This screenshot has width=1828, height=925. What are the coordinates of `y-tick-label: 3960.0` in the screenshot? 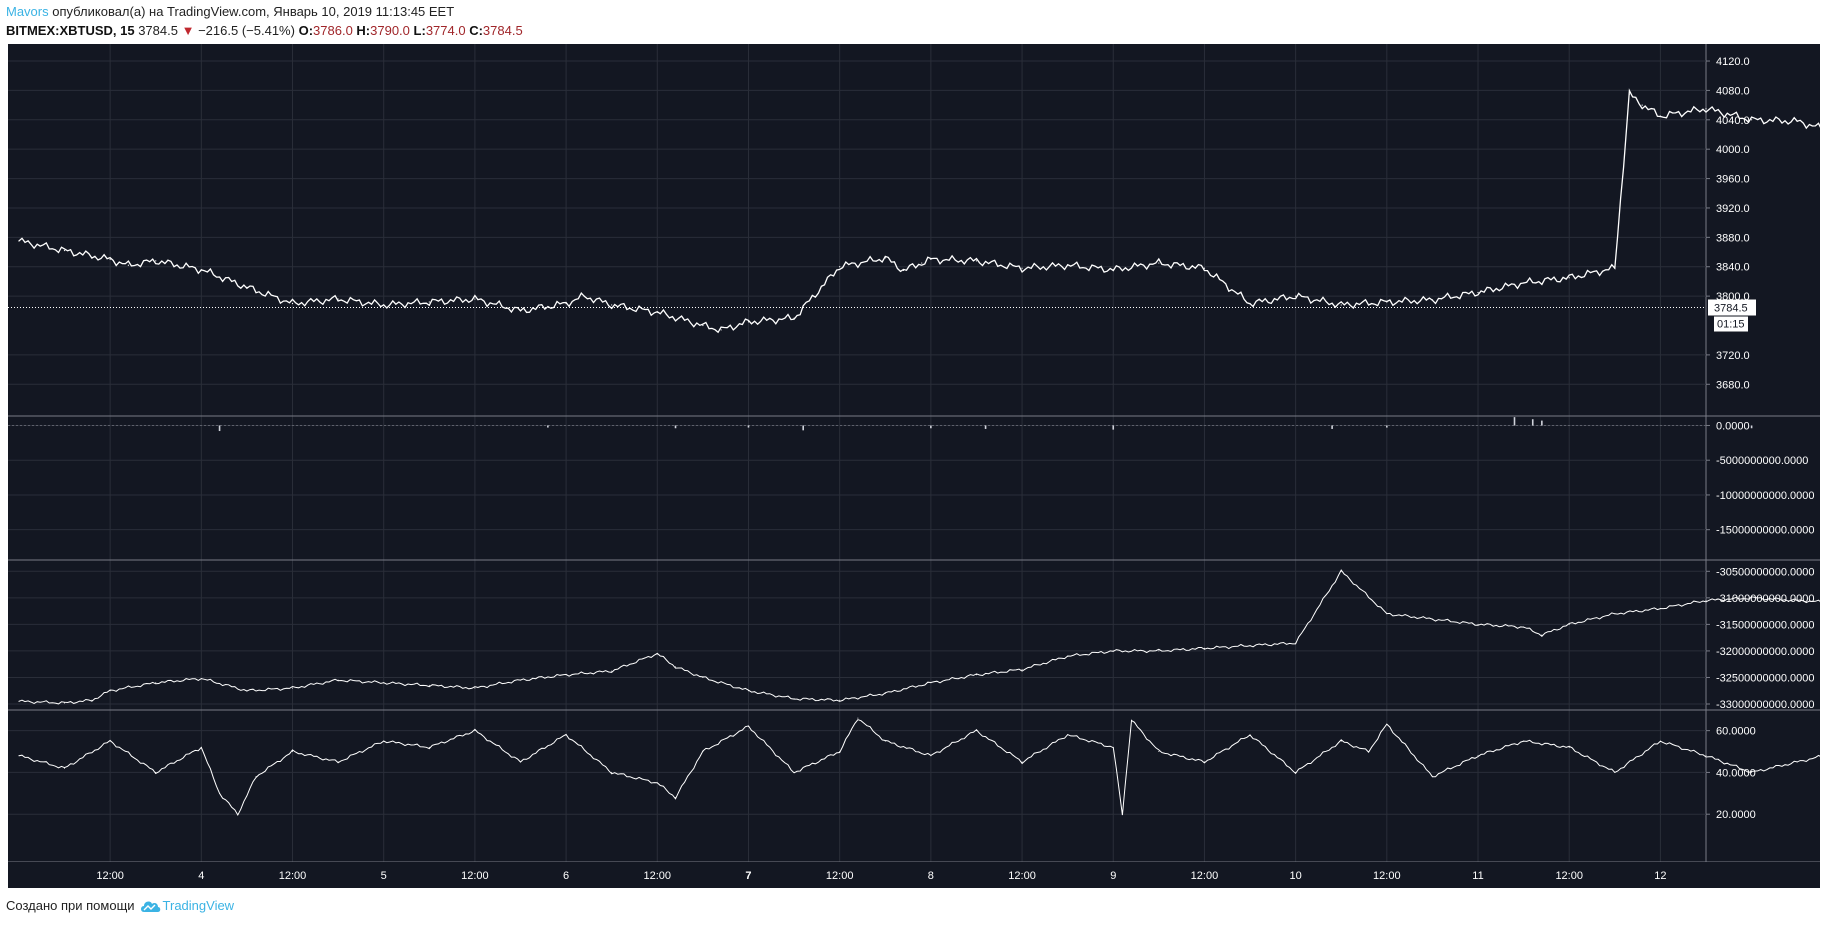 It's located at (1733, 180).